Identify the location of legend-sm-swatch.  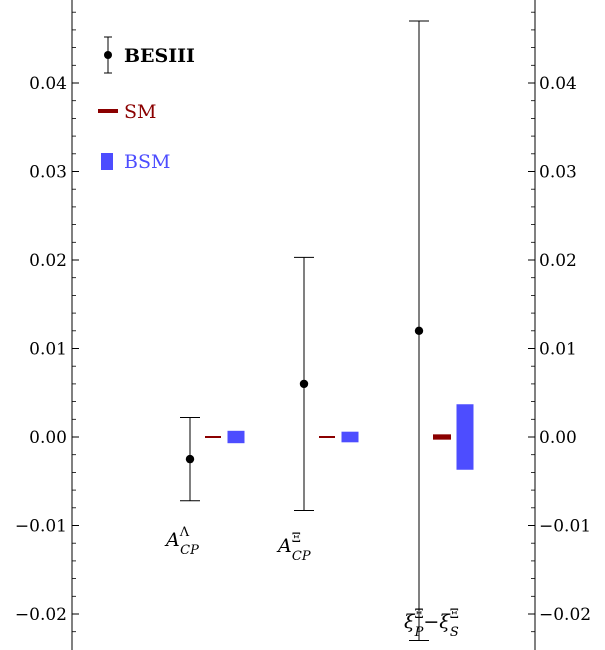
(108, 111).